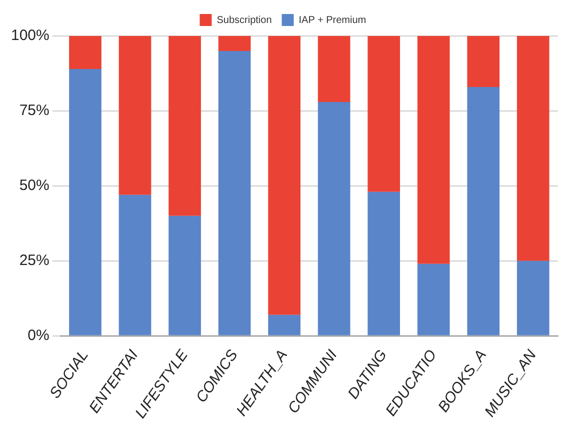 This screenshot has height=429, width=578. I want to click on y-tick-label: 0%, so click(39, 335).